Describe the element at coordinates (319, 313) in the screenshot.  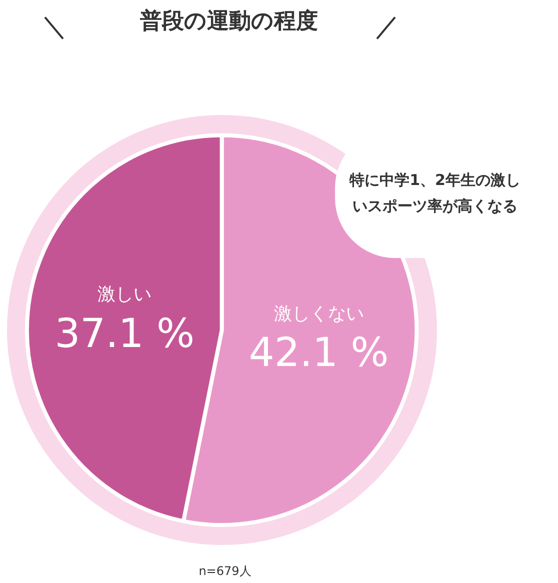
I see `slice-label: 激しくない` at that location.